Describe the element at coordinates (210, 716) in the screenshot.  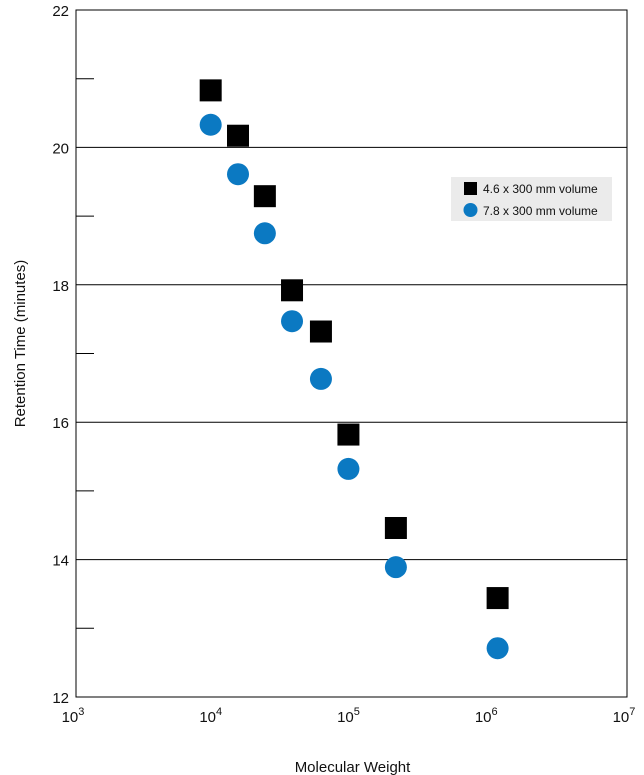
I see `x-tick-label: 10⁴` at that location.